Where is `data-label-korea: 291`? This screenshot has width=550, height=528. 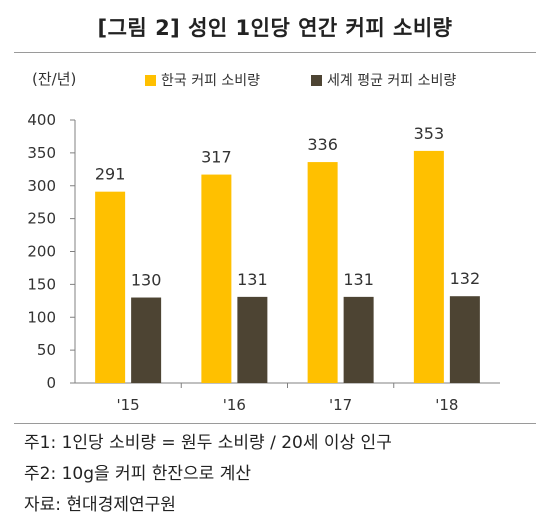 data-label-korea: 291 is located at coordinates (110, 174).